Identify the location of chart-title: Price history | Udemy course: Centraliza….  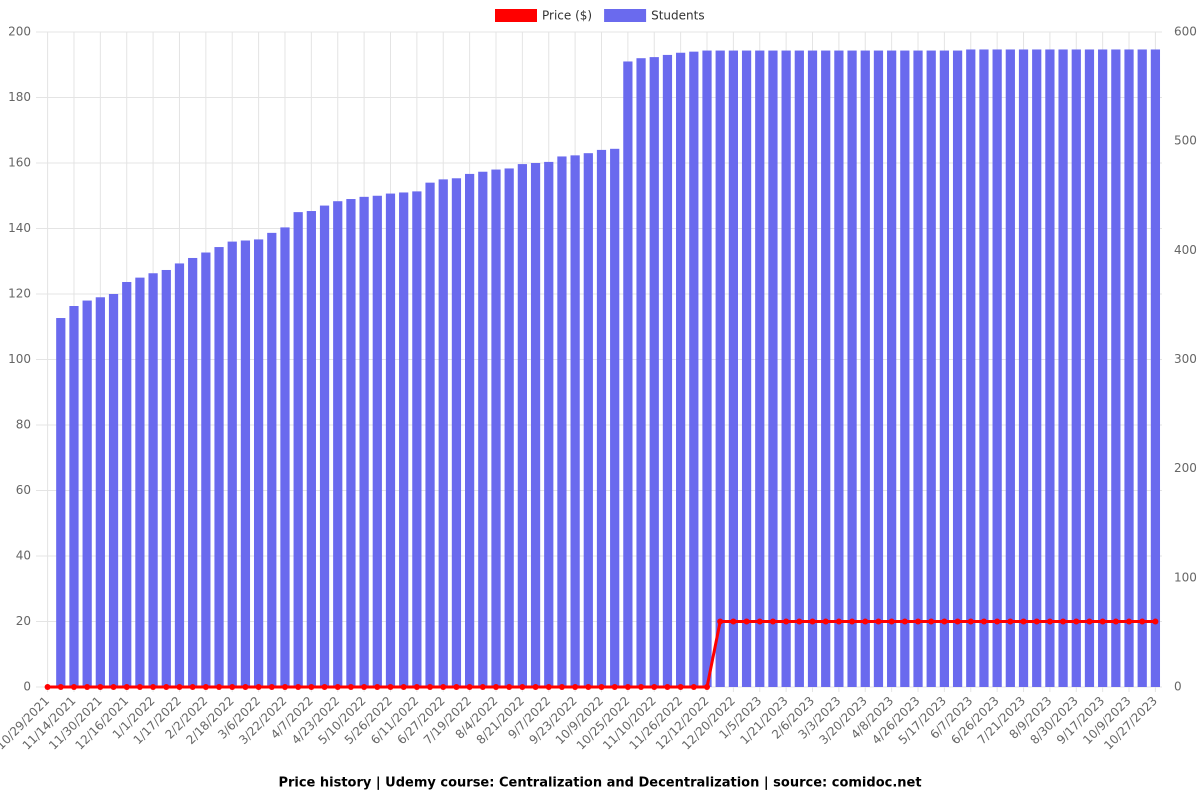
(599, 783).